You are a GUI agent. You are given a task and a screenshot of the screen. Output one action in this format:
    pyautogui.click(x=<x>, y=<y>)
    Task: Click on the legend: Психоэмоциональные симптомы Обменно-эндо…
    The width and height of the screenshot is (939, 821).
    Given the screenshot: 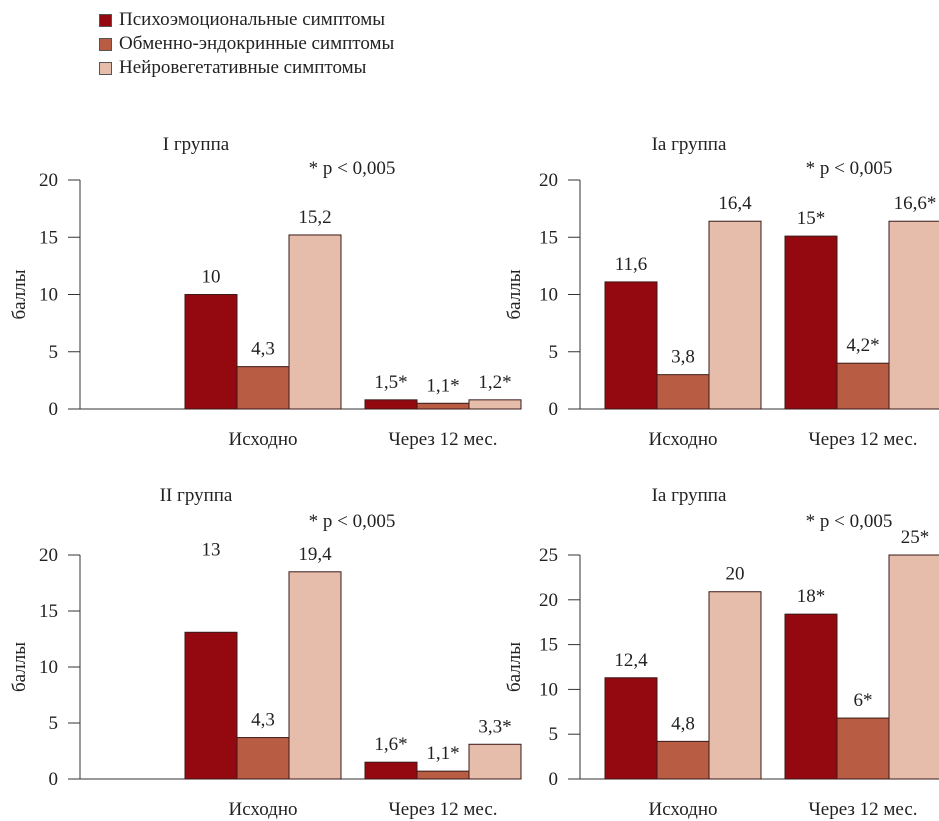 What is the action you would take?
    pyautogui.click(x=246, y=44)
    